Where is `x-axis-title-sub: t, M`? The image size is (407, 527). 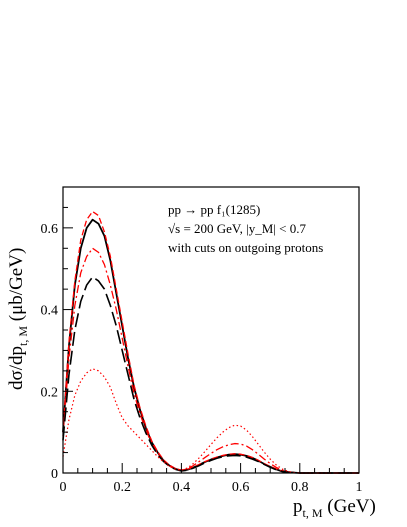
x-axis-title-sub: t, M is located at coordinates (313, 513).